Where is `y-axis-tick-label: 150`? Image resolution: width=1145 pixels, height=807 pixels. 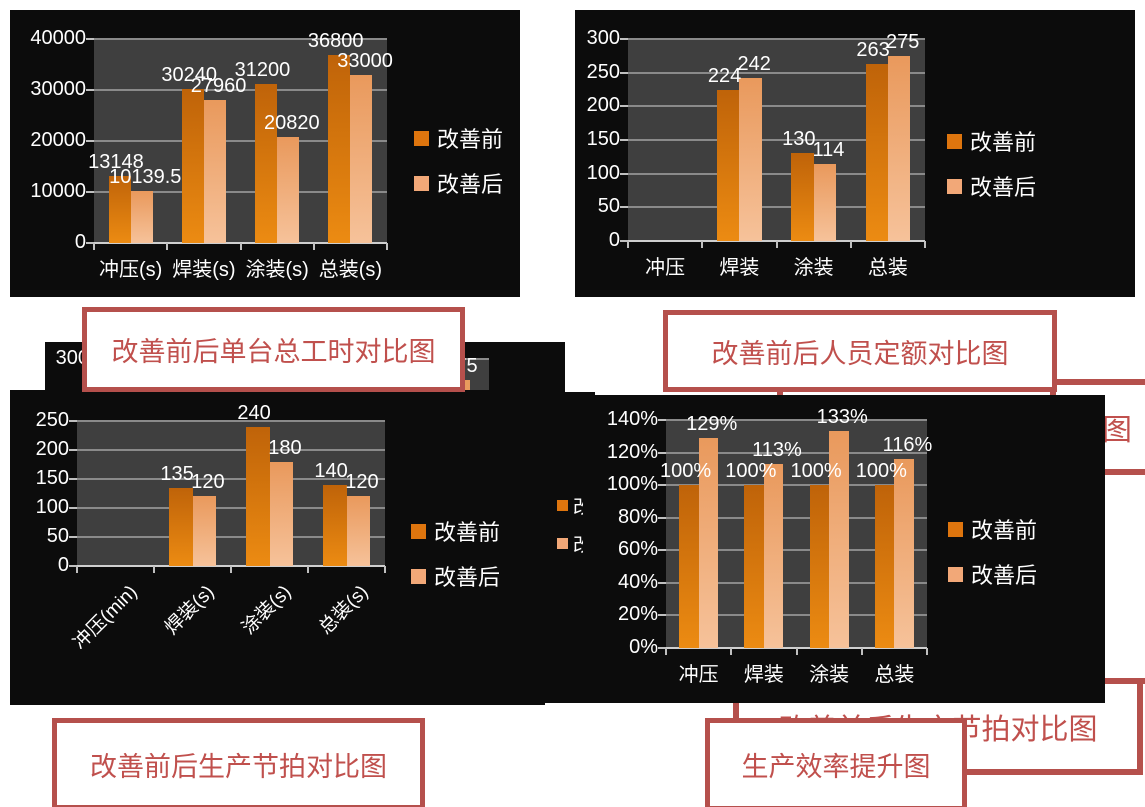 y-axis-tick-label: 150 is located at coordinates (603, 139).